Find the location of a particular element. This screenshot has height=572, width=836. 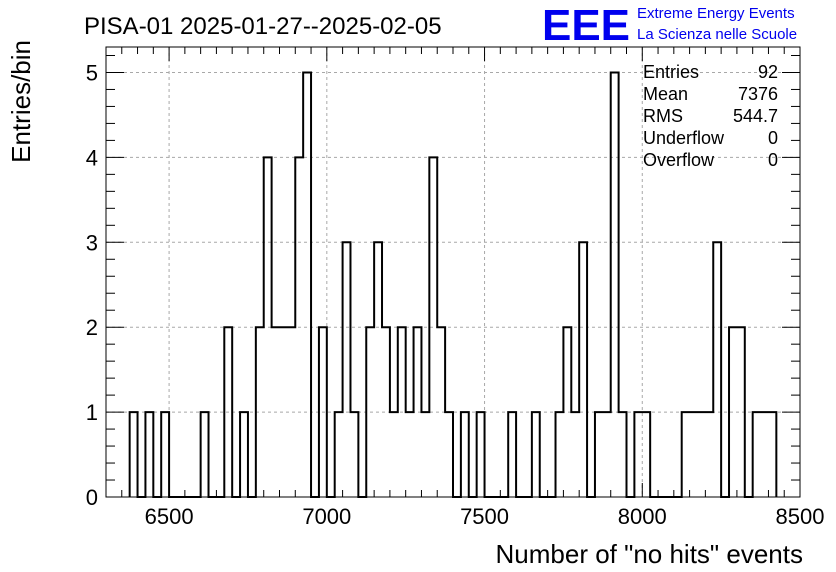

y-tick-label: 4 is located at coordinates (92, 157).